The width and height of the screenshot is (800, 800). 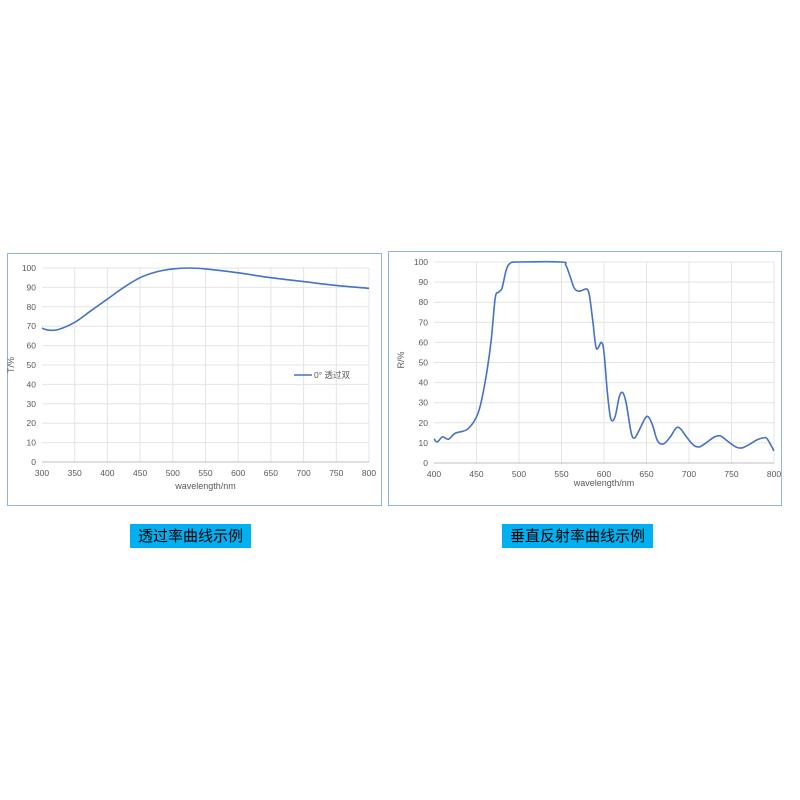 What do you see at coordinates (11, 365) in the screenshot?
I see `y-axis-label: T/%` at bounding box center [11, 365].